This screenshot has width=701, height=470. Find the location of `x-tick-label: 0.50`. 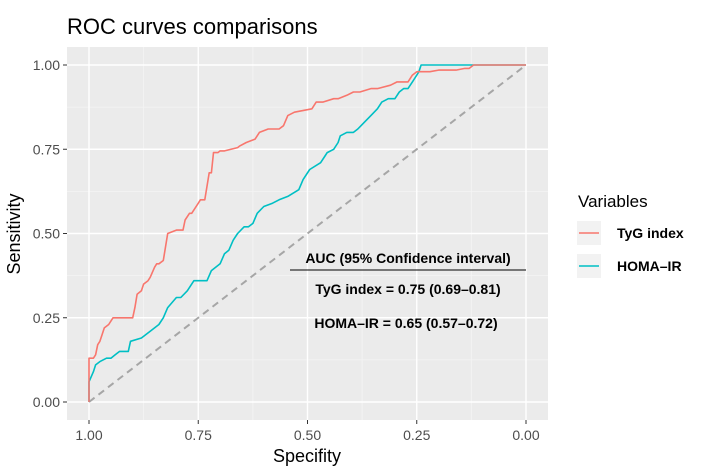

x-tick-label: 0.50 is located at coordinates (307, 435).